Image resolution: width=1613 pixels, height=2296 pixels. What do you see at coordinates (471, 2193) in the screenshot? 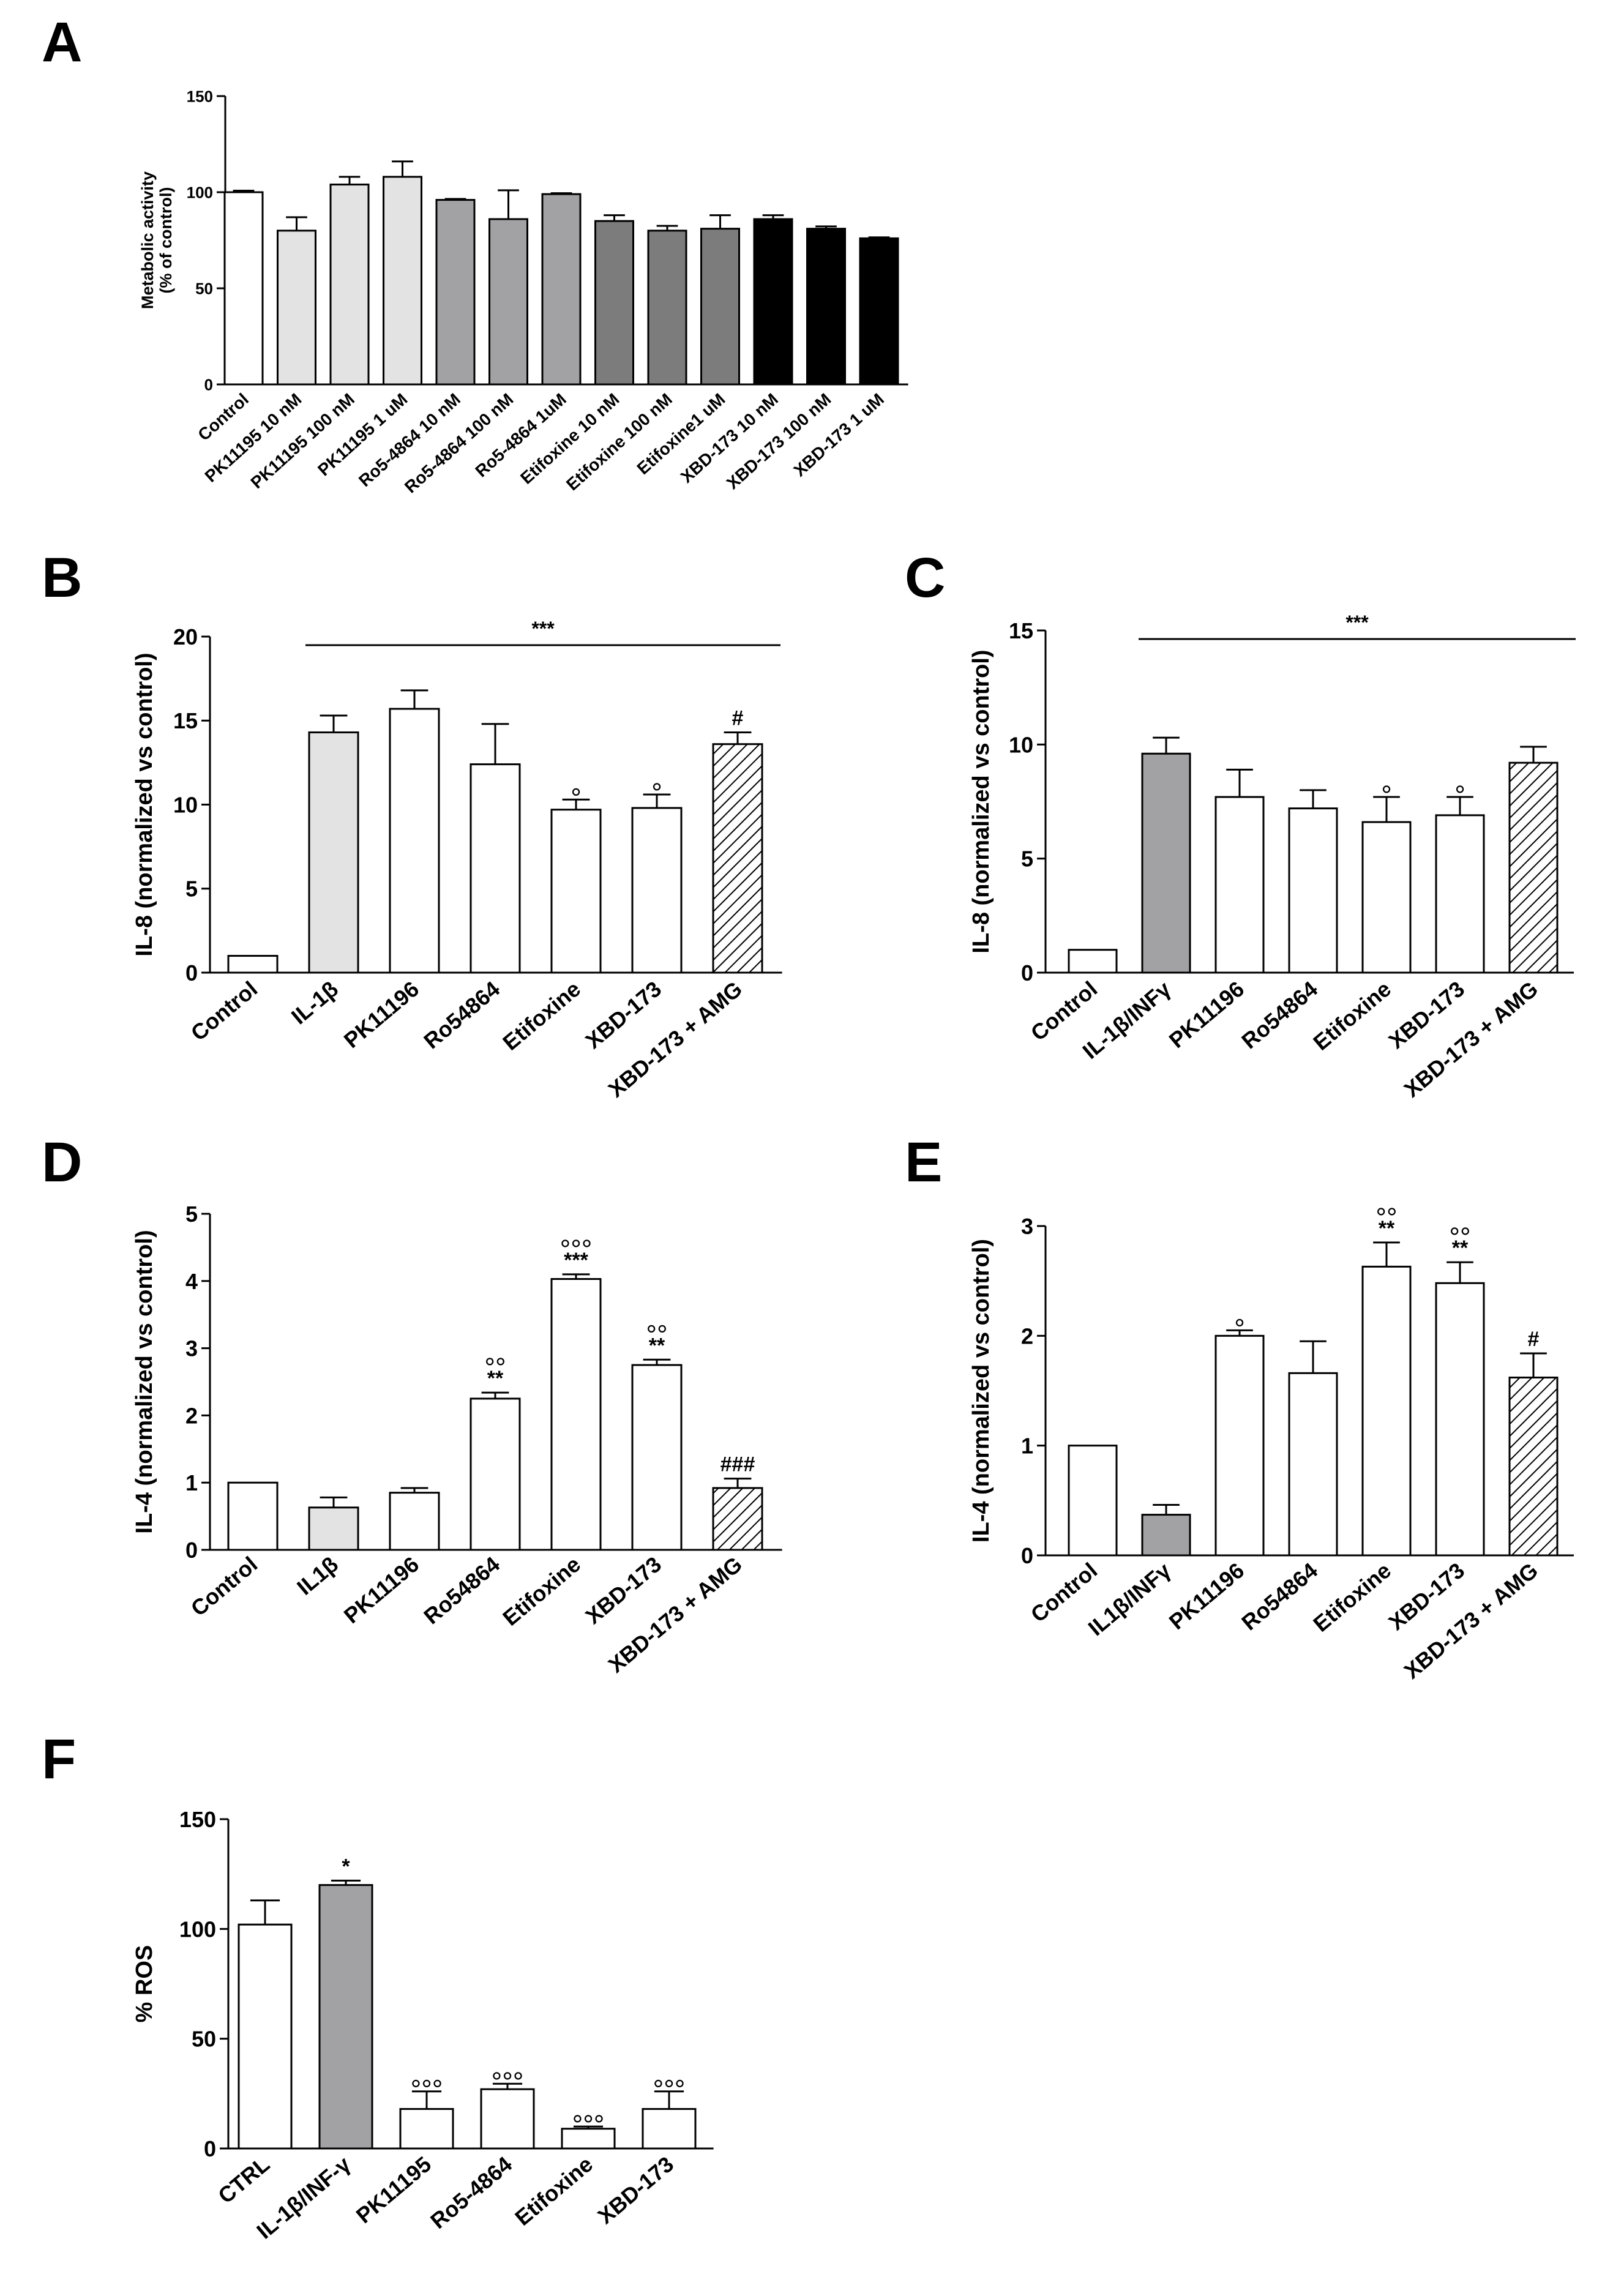
I see `category-label-f: Ro5-4864` at bounding box center [471, 2193].